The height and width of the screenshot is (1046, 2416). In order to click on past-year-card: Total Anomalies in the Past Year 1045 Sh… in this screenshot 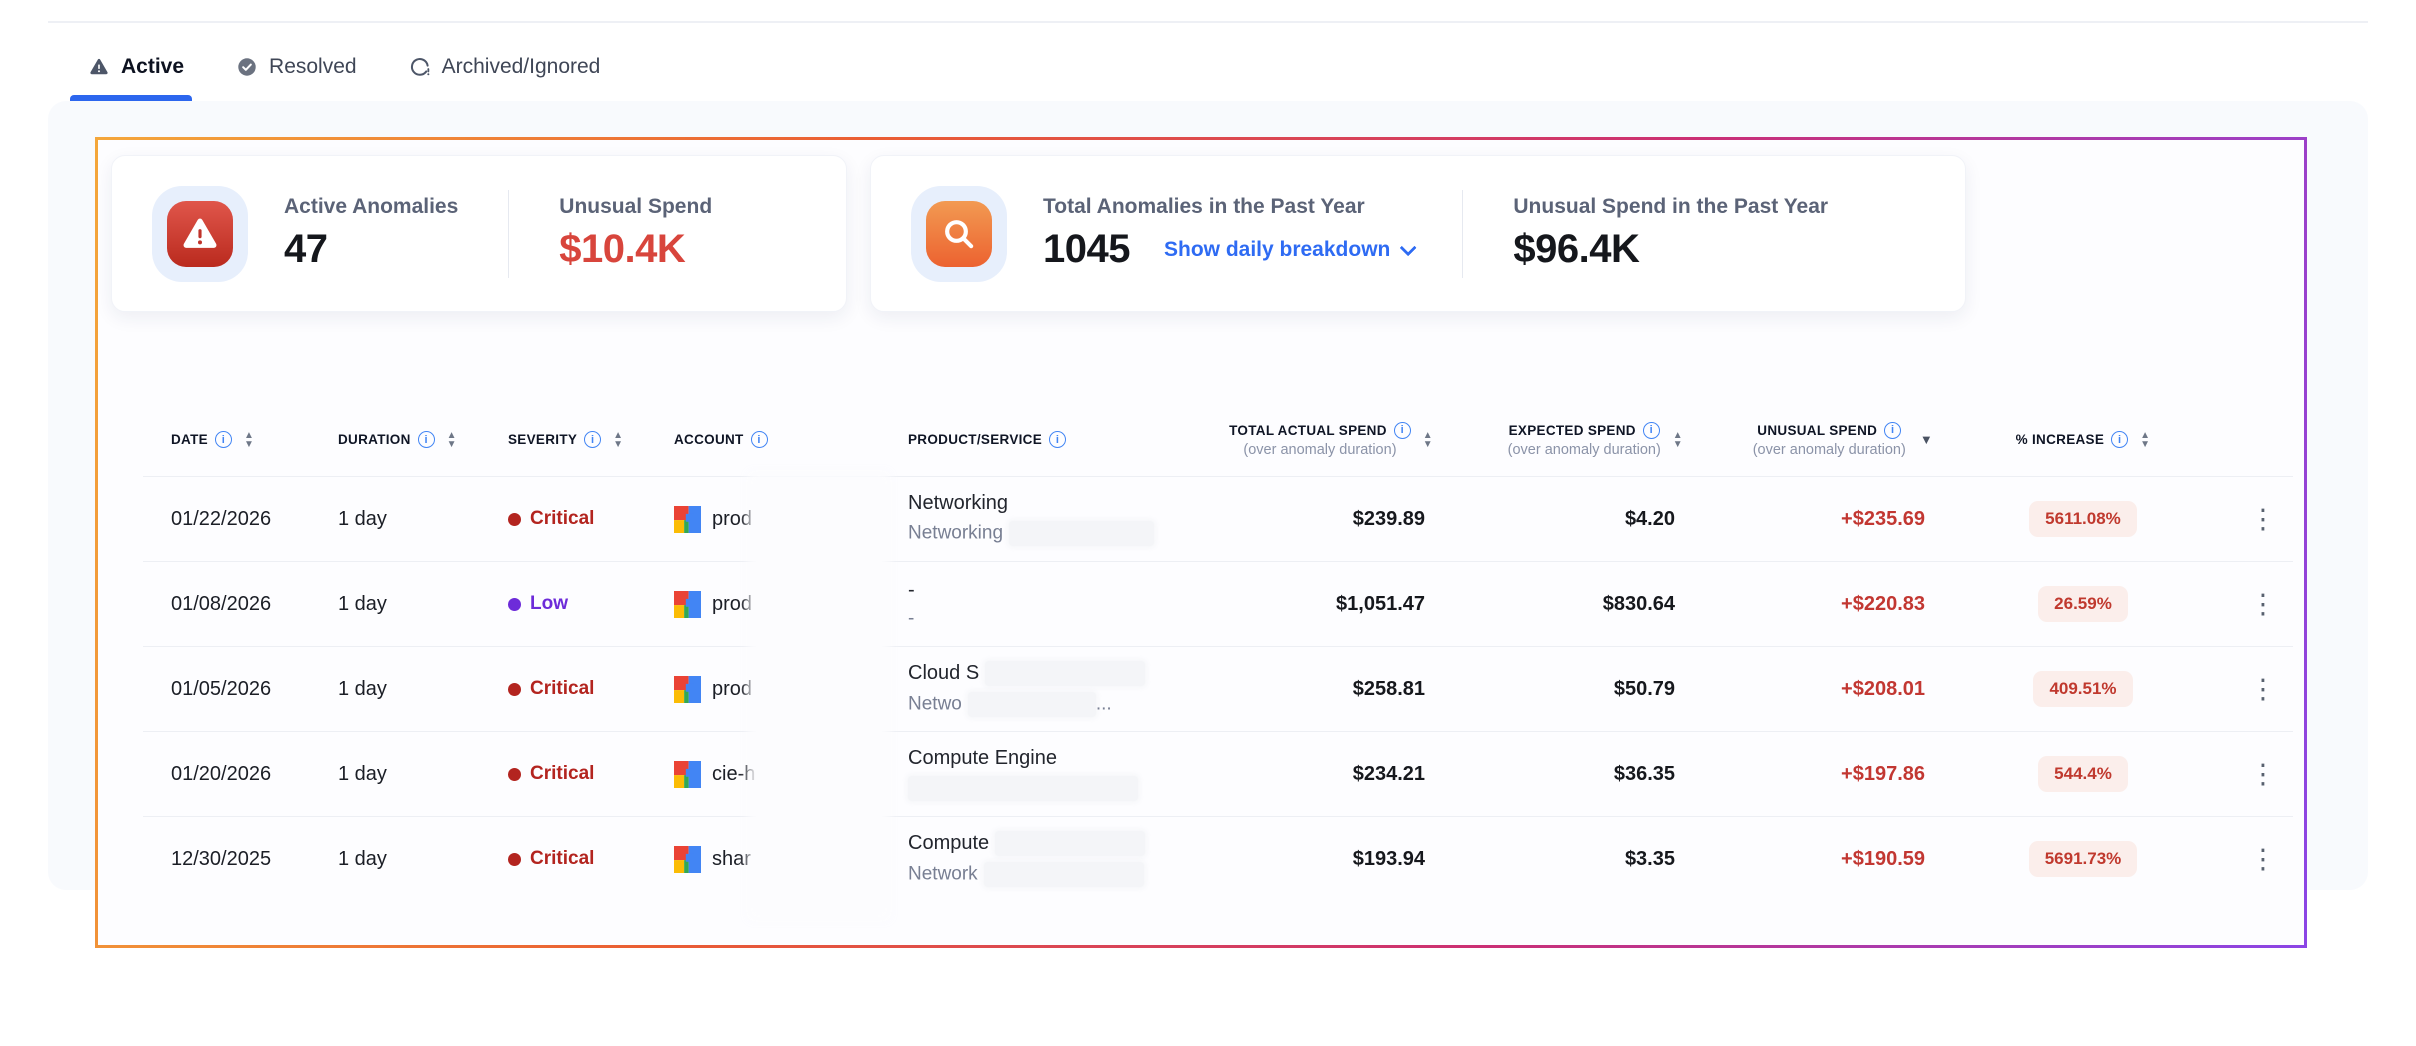, I will do `click(1418, 233)`.